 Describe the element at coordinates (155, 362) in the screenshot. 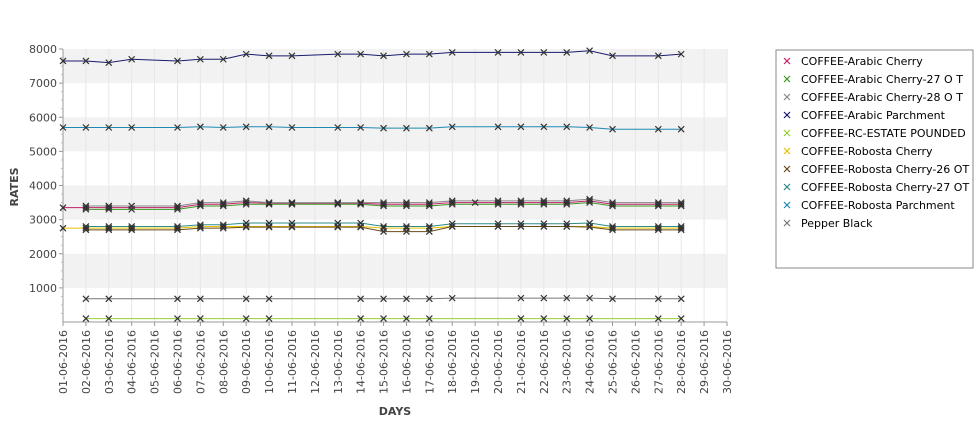

I see `x-tick-label: 05-06-2016` at that location.